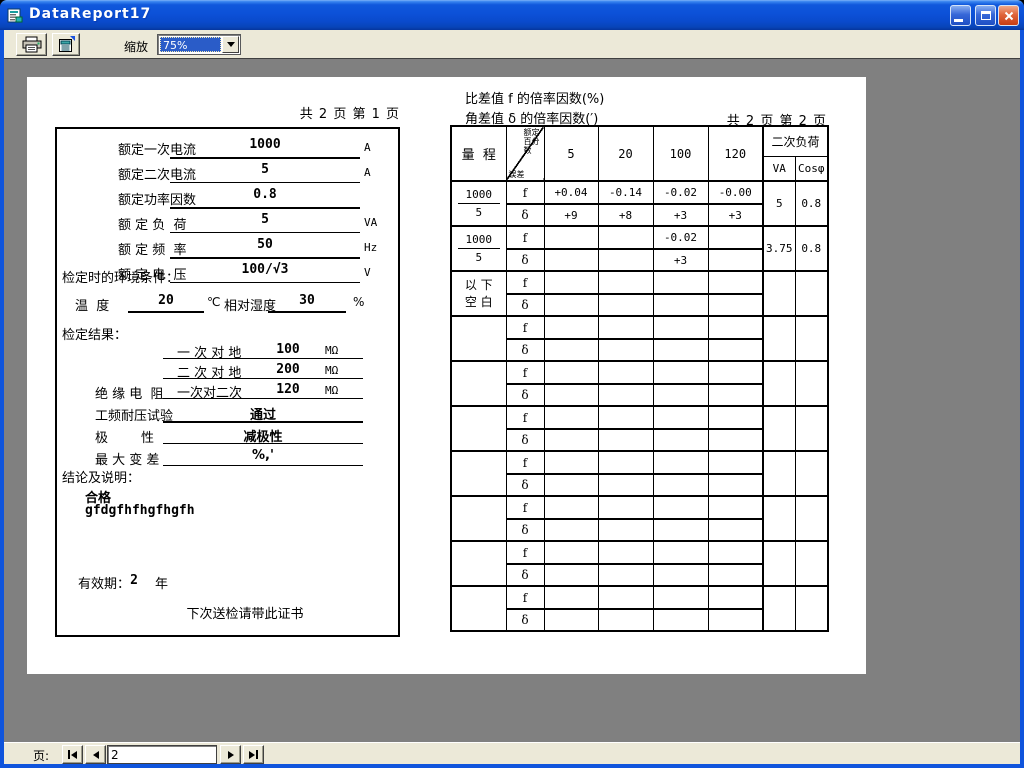  Describe the element at coordinates (960, 15) in the screenshot. I see `minimize-button` at that location.